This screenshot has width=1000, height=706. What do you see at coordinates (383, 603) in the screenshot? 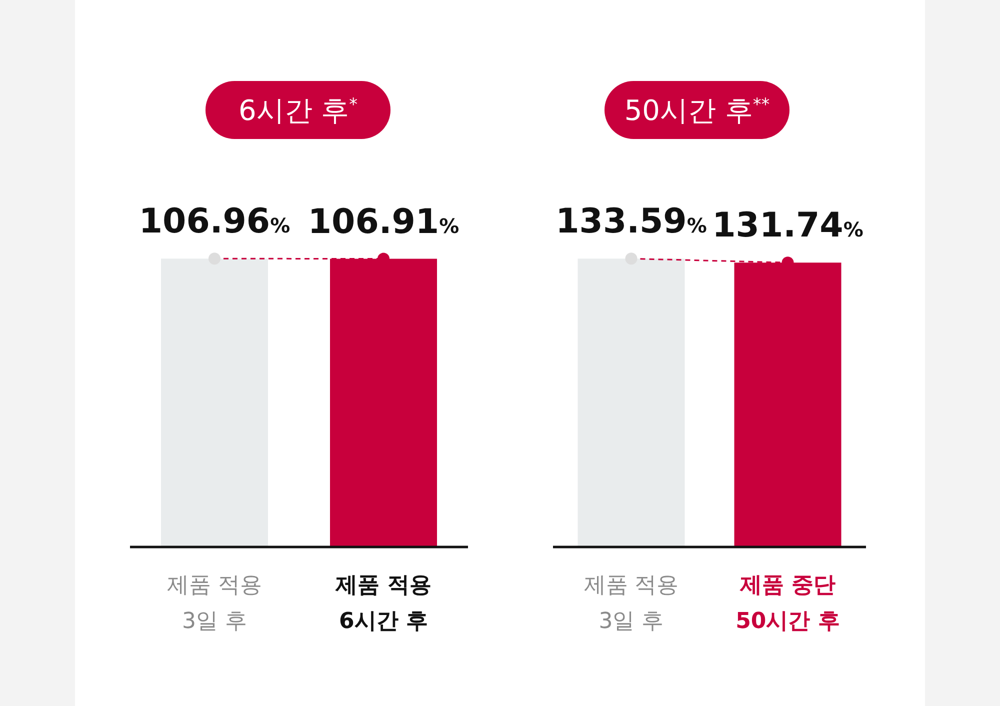
I see `x-tick-label: 제품 적용 6시간 후` at bounding box center [383, 603].